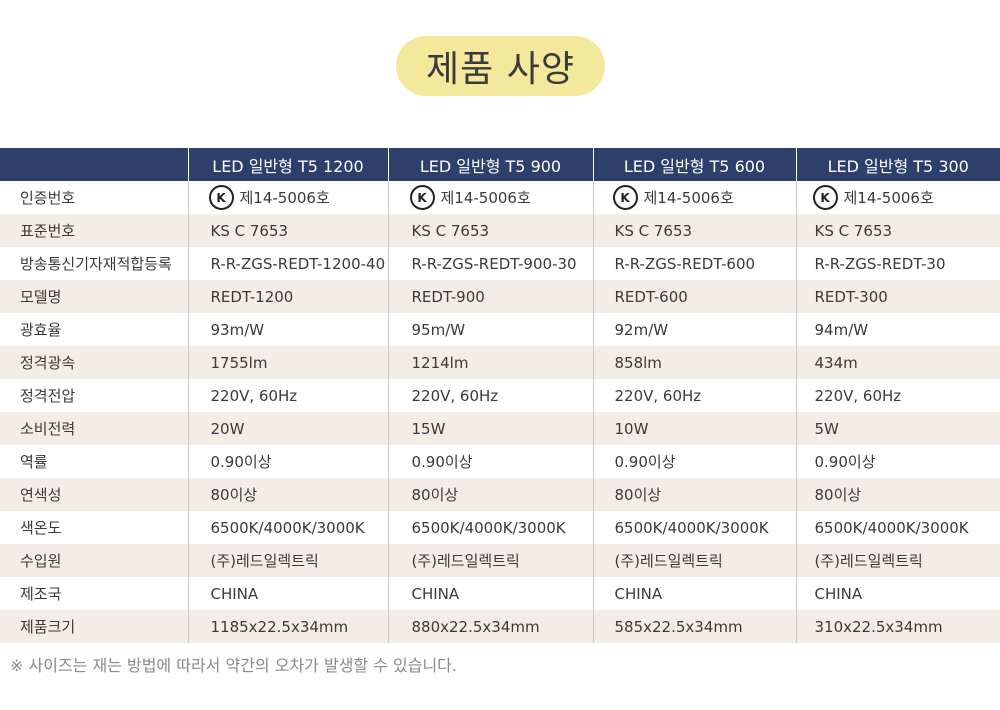  Describe the element at coordinates (48, 198) in the screenshot. I see `row-label: 인증번호` at that location.